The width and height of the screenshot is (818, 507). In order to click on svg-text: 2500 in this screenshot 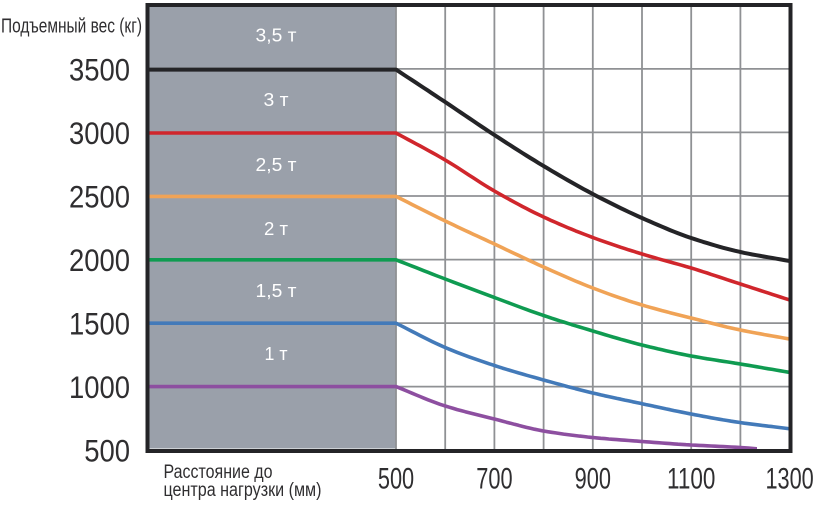, I will do `click(99, 197)`.